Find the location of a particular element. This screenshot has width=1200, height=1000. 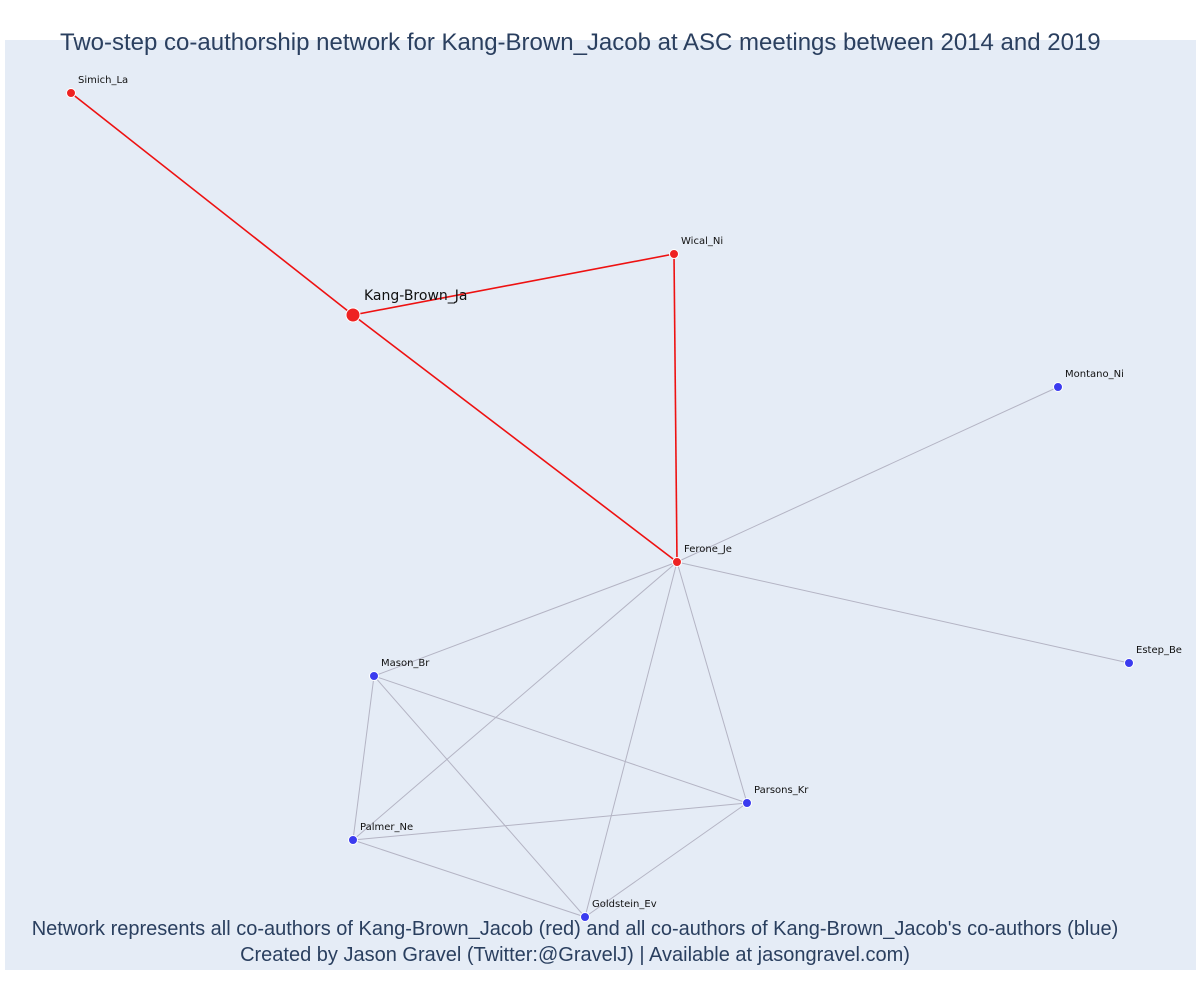

edge-mason_br-palmer_ne is located at coordinates (363, 758).